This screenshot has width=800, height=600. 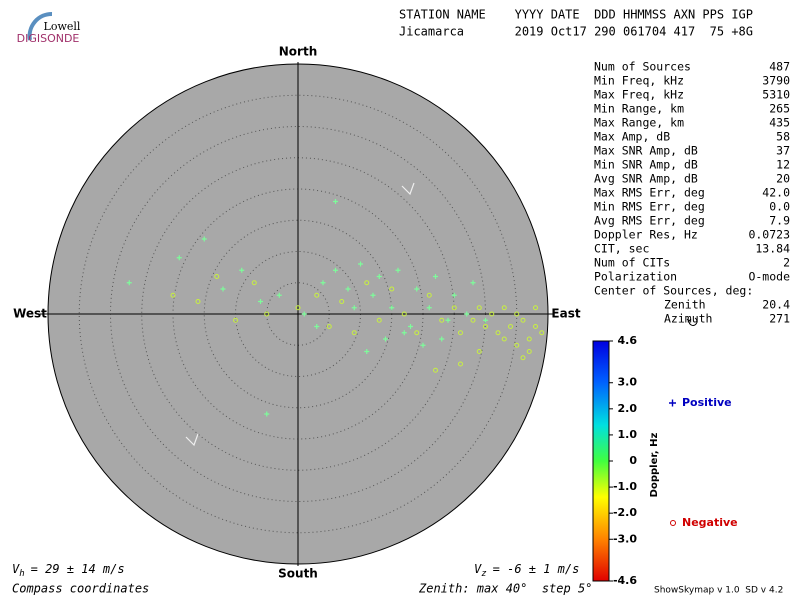 I want to click on stat-label: Max SNR Amp, dB, so click(x=646, y=151).